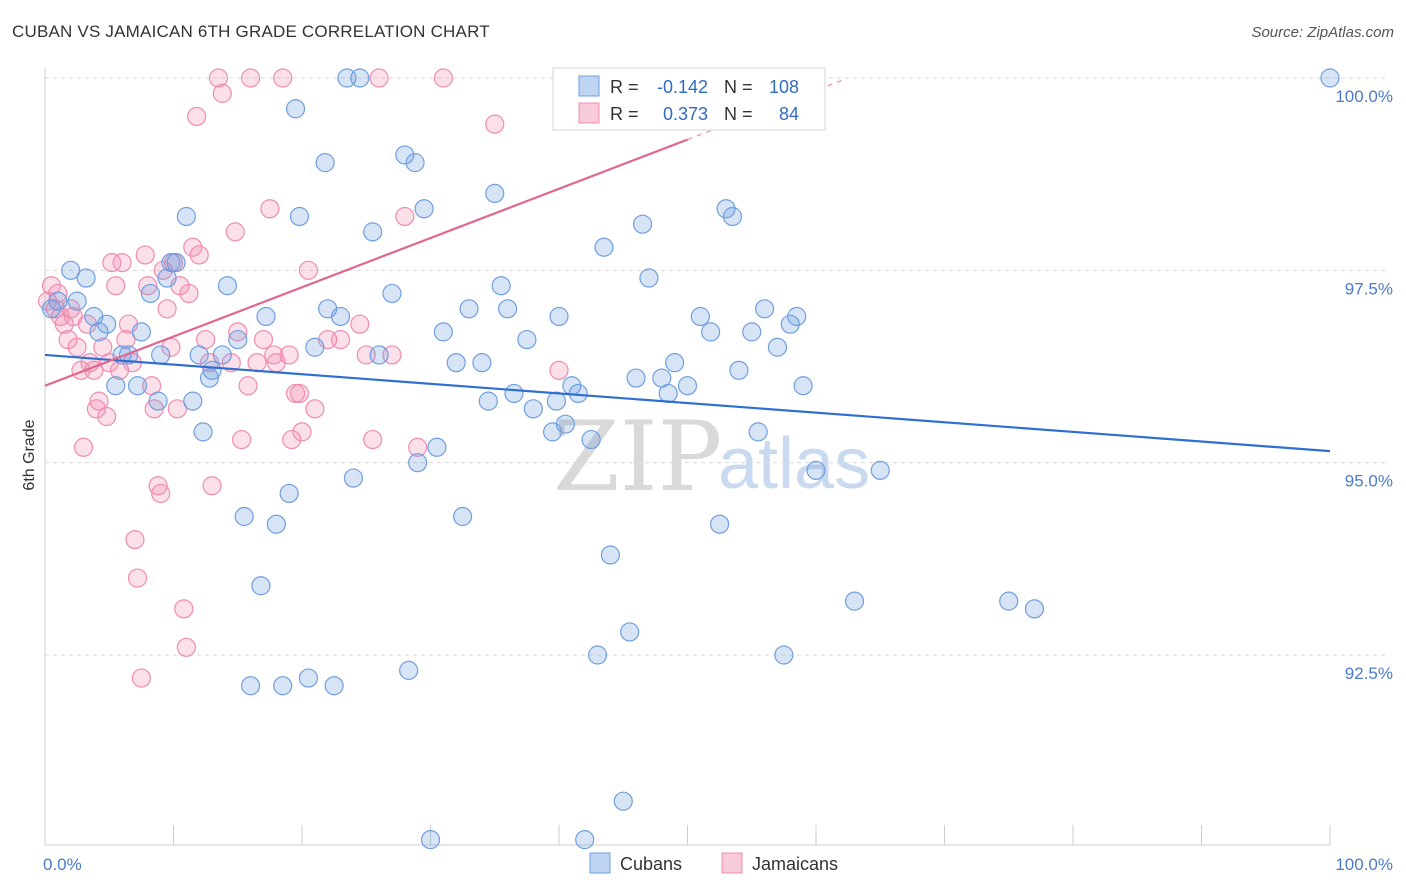 This screenshot has width=1406, height=892. I want to click on legend-swatch-jamaicans, so click(589, 113).